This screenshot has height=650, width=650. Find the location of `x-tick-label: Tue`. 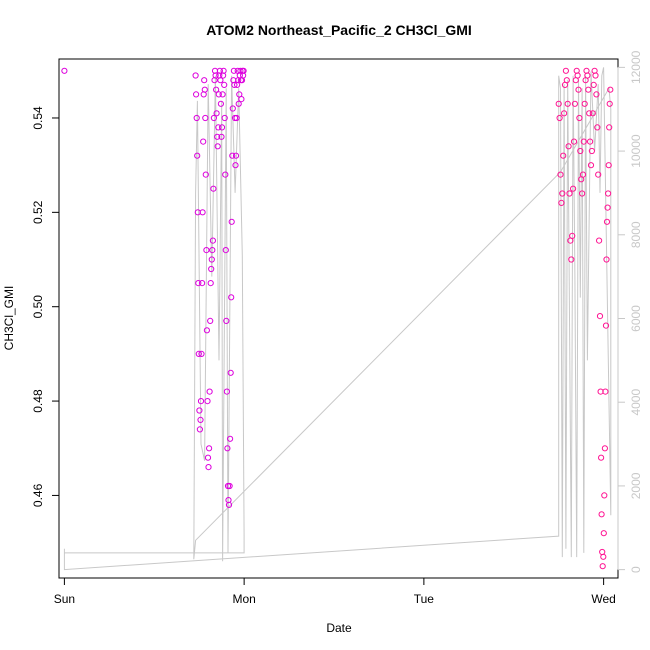

x-tick-label: Tue is located at coordinates (424, 599).